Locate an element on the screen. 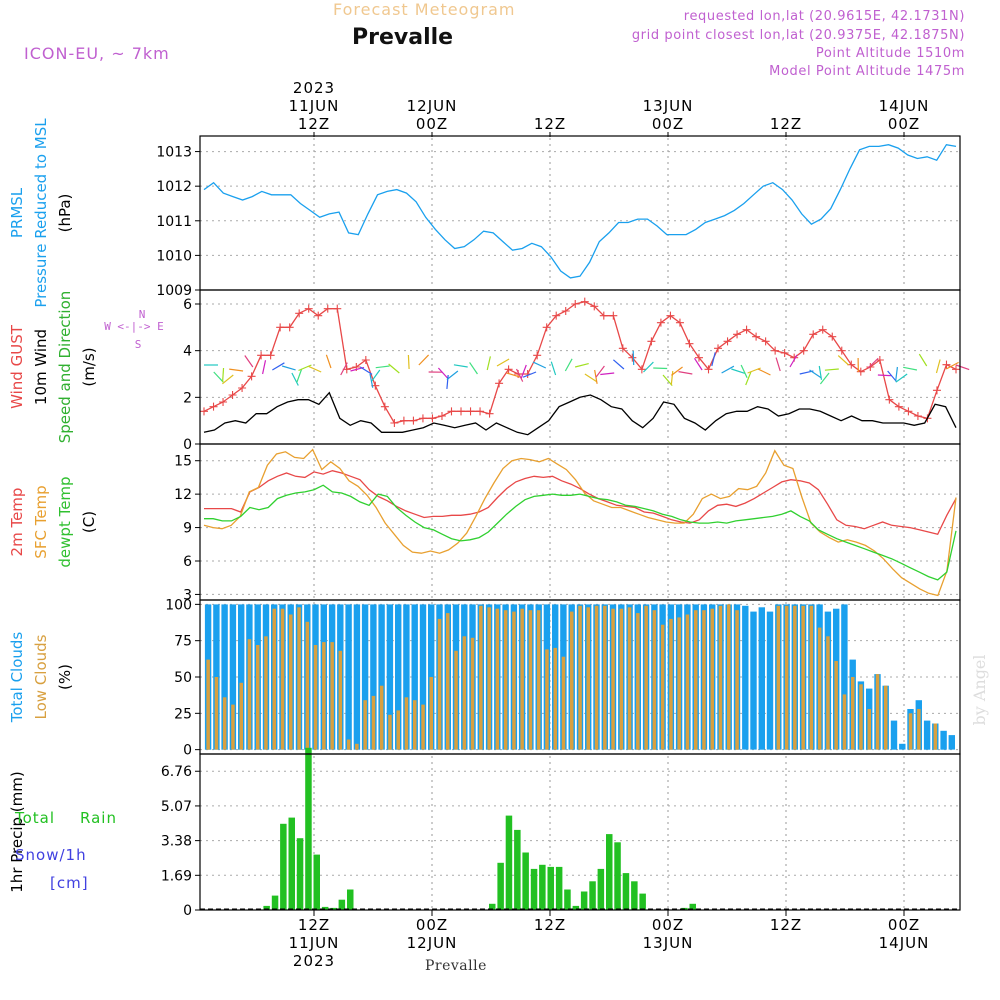 The height and width of the screenshot is (1000, 1000). model-label: ICON-EU, ~ 7km is located at coordinates (97, 53).